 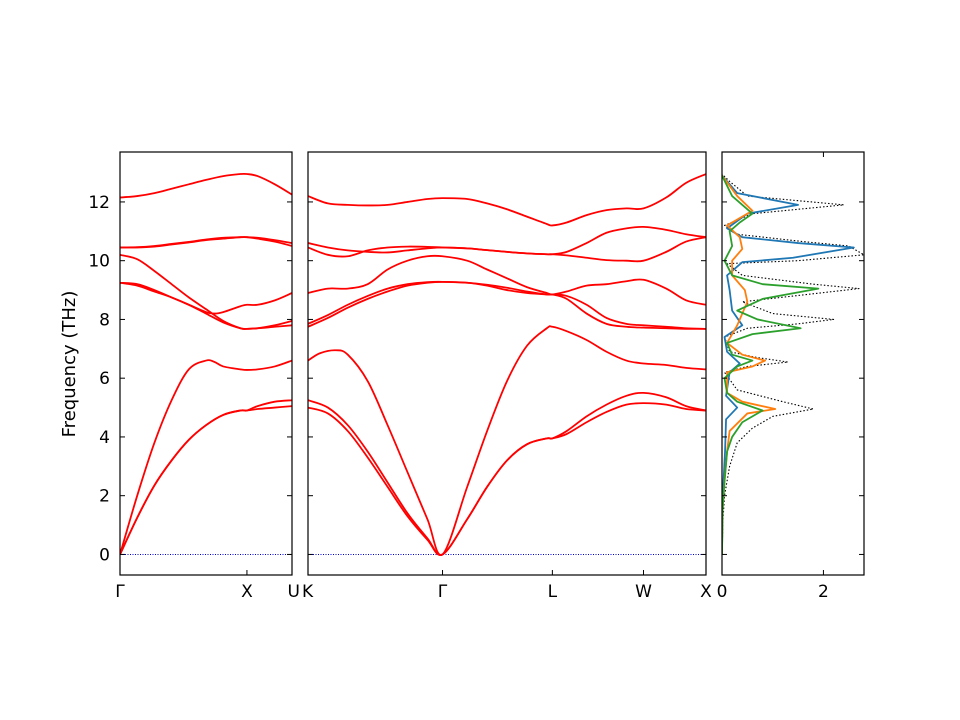 What do you see at coordinates (643, 592) in the screenshot?
I see `x-tick-label: W` at bounding box center [643, 592].